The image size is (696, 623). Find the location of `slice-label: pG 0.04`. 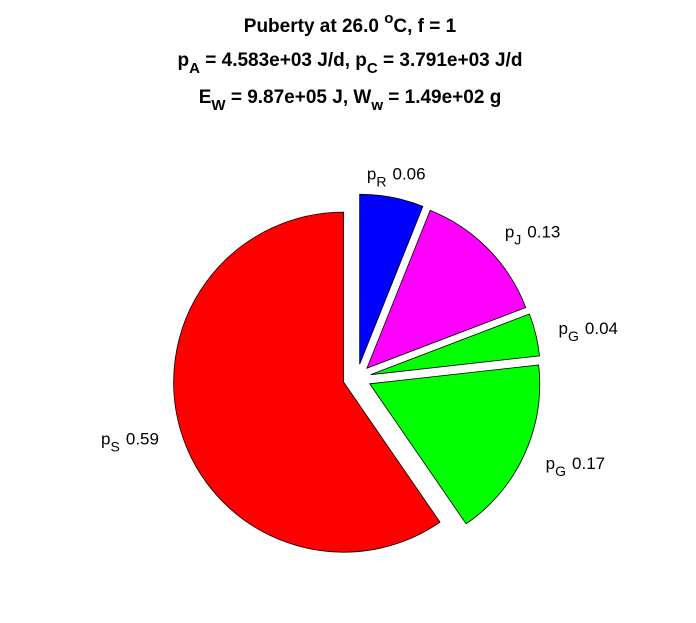

slice-label: pG 0.04 is located at coordinates (588, 331).